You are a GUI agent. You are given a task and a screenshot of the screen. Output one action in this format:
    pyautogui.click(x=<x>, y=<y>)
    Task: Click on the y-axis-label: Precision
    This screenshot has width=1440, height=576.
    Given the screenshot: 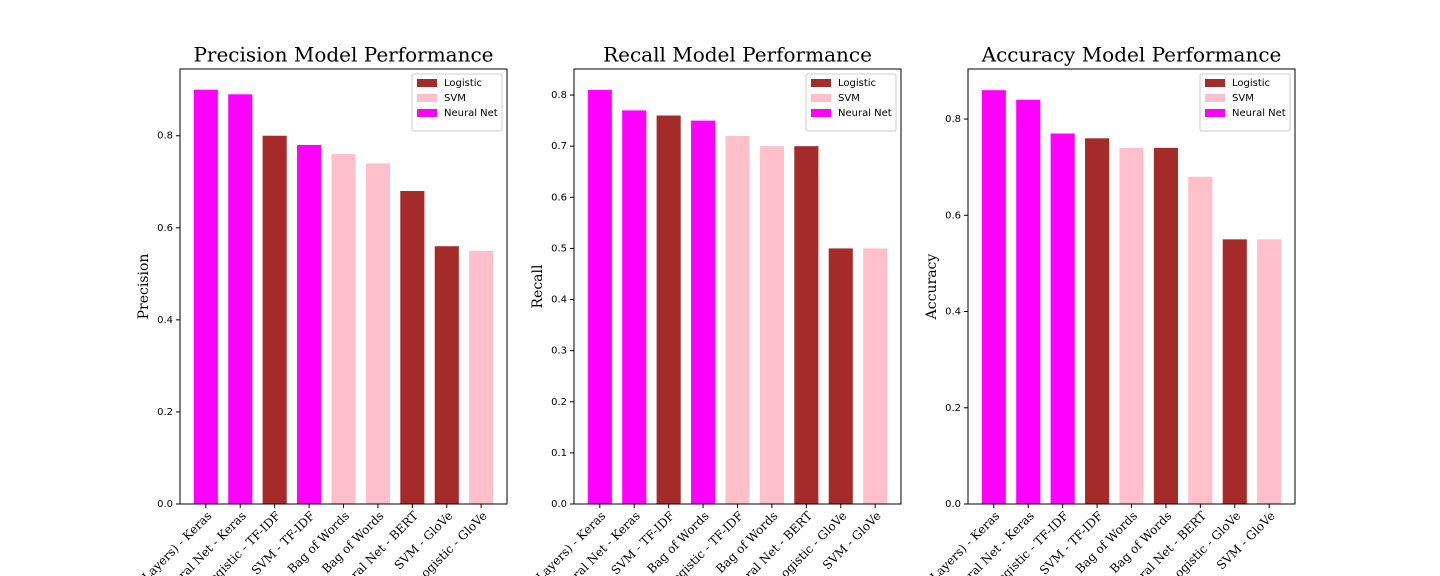 What is the action you would take?
    pyautogui.click(x=144, y=287)
    